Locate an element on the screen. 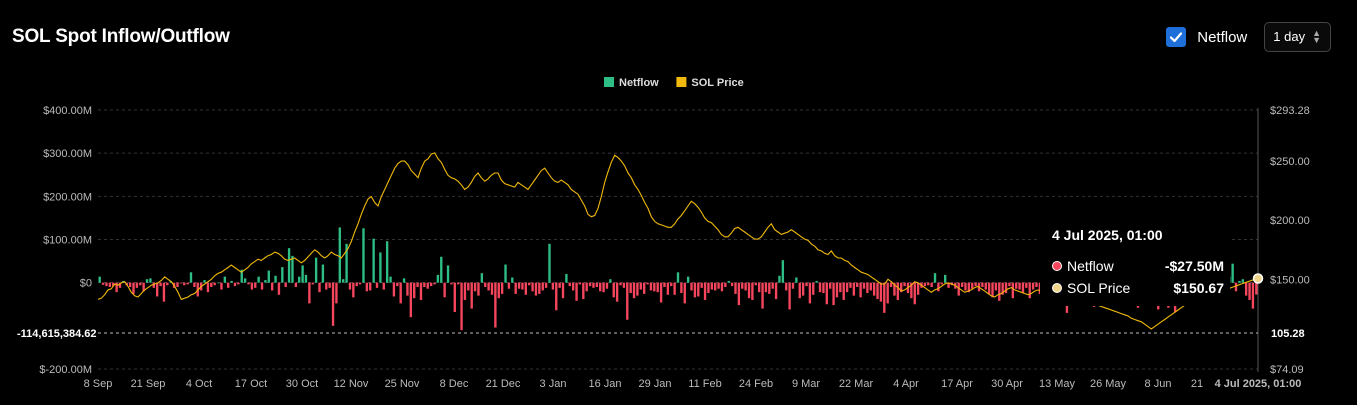 The width and height of the screenshot is (1357, 405). price-dot-icon is located at coordinates (1057, 288).